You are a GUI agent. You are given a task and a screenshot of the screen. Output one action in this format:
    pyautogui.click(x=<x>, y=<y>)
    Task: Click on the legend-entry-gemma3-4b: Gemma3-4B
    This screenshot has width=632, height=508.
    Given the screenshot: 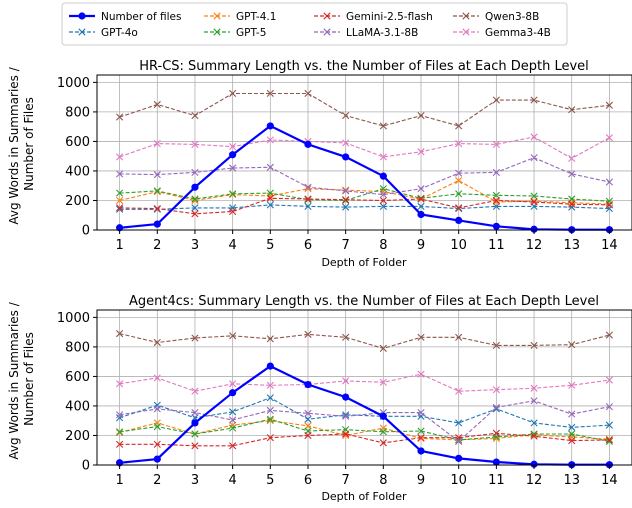 What is the action you would take?
    pyautogui.click(x=502, y=33)
    